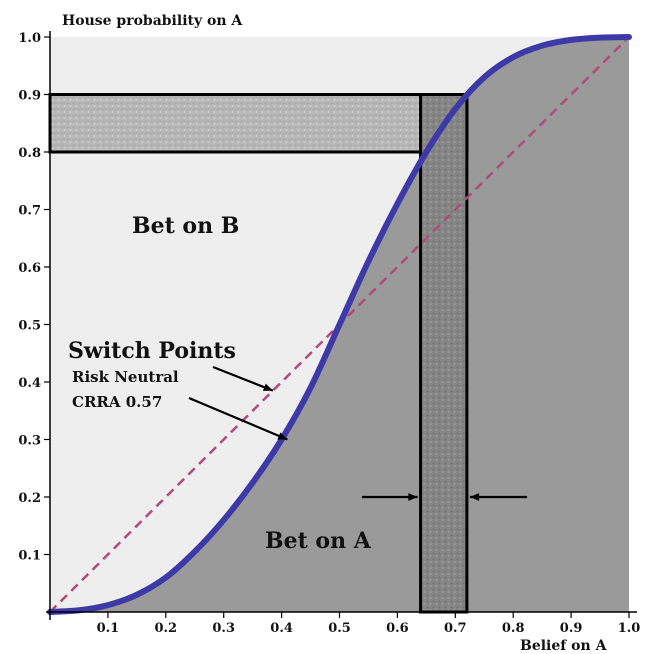 The image size is (649, 654). I want to click on x-tick-label: 0.9, so click(571, 628).